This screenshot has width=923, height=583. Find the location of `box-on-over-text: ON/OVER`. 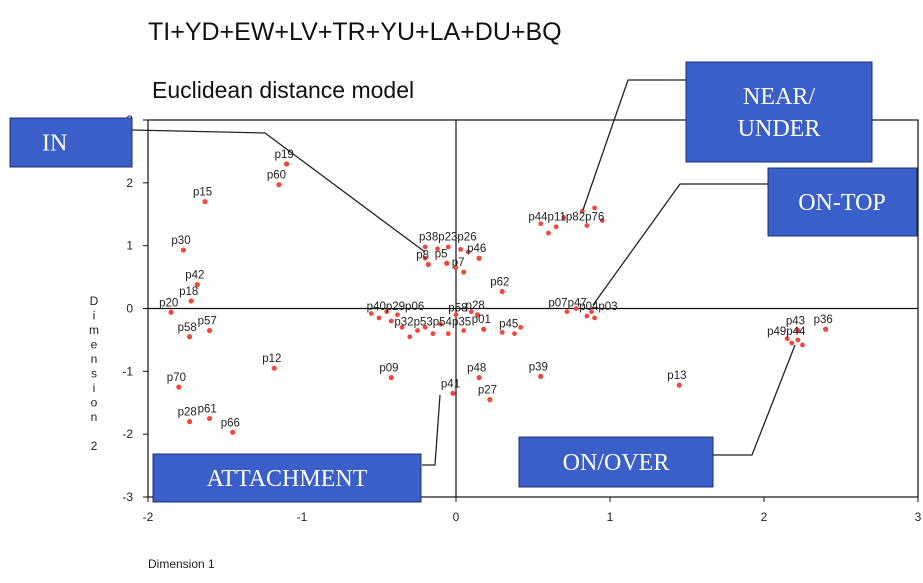

box-on-over-text: ON/OVER is located at coordinates (616, 463).